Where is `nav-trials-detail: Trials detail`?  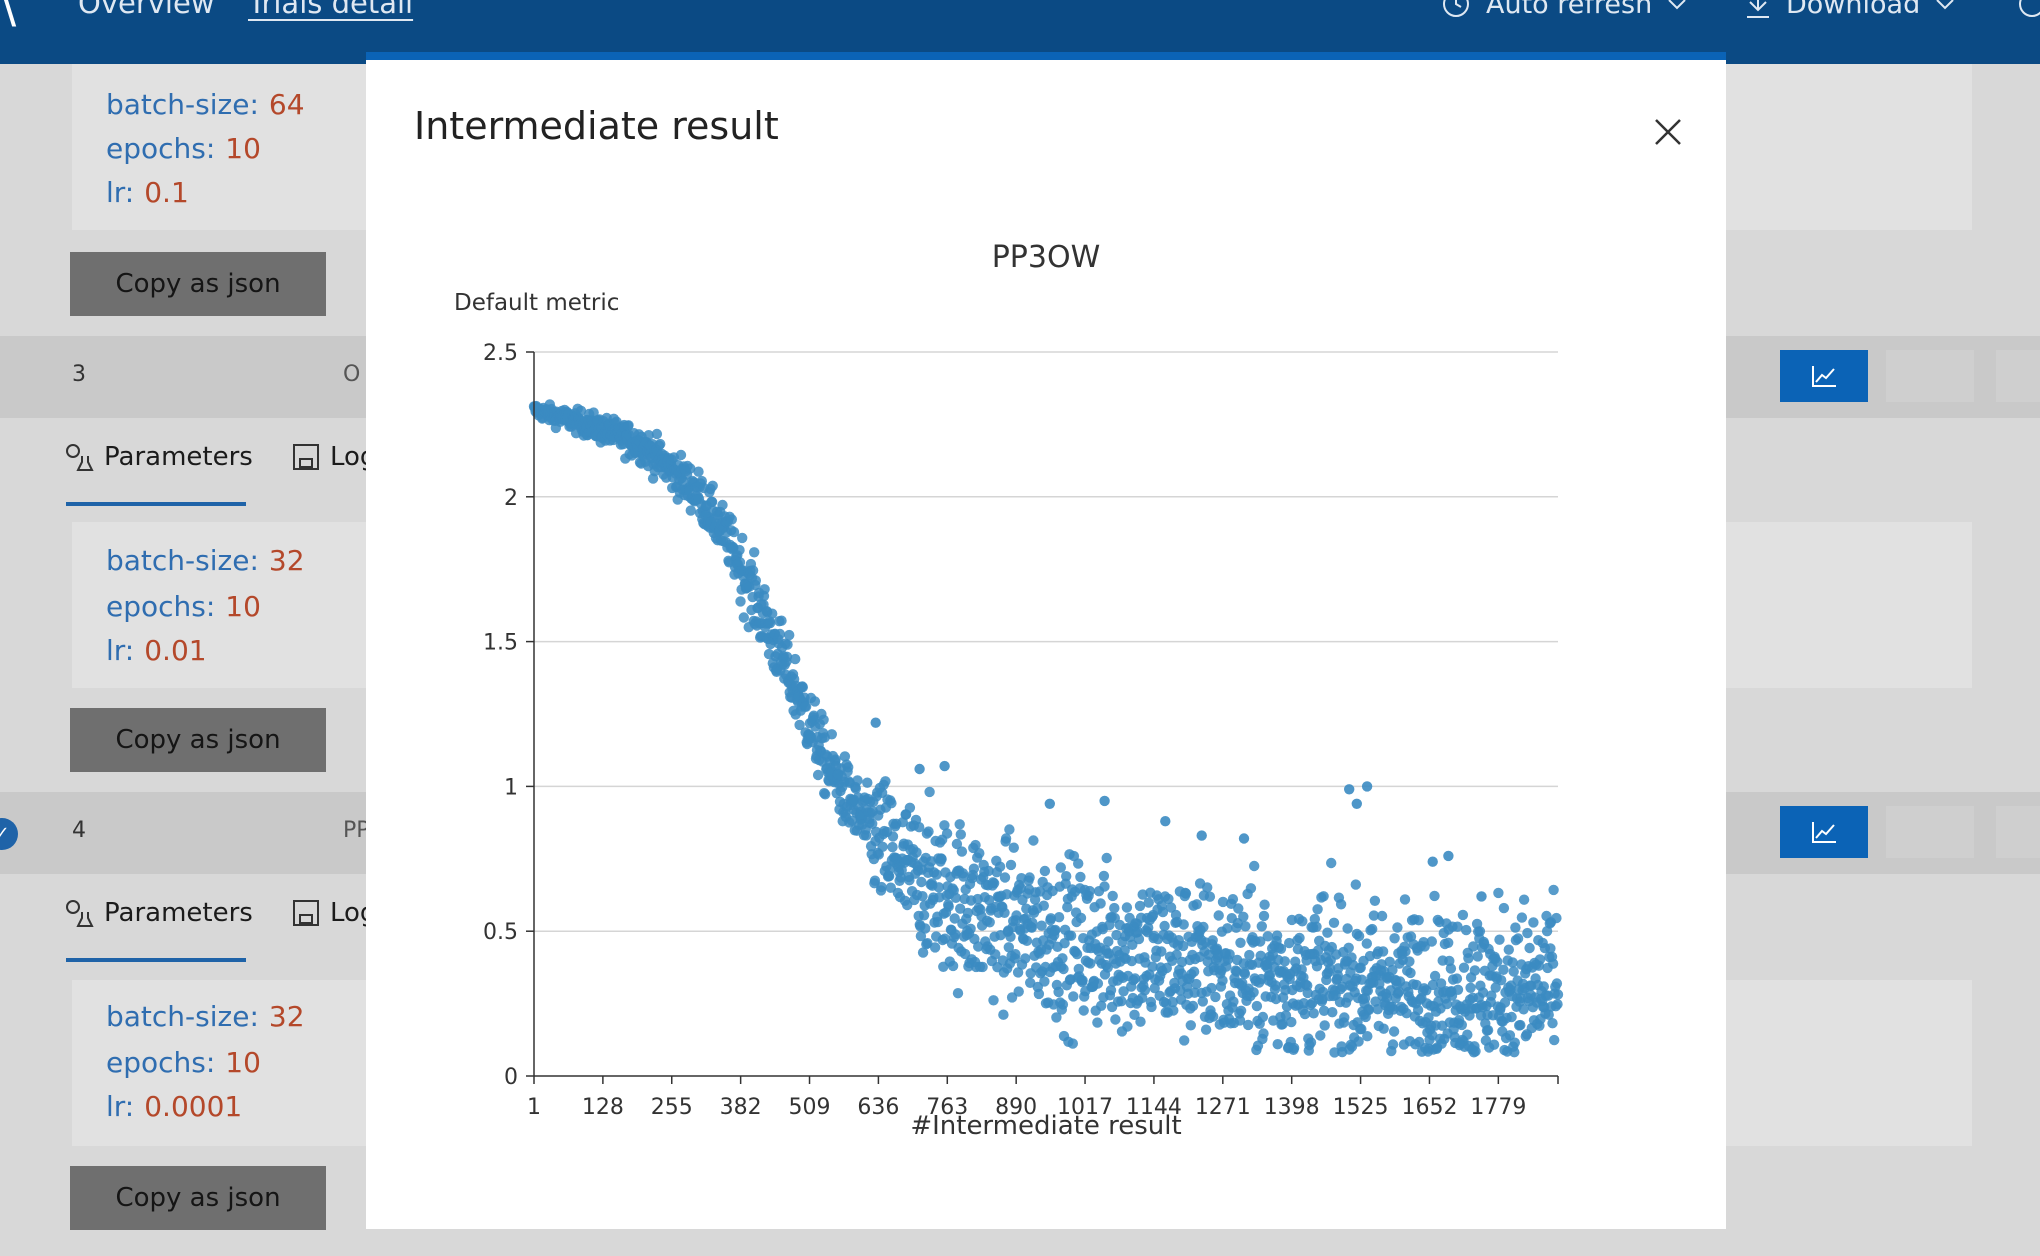
nav-trials-detail: Trials detail is located at coordinates (331, 10).